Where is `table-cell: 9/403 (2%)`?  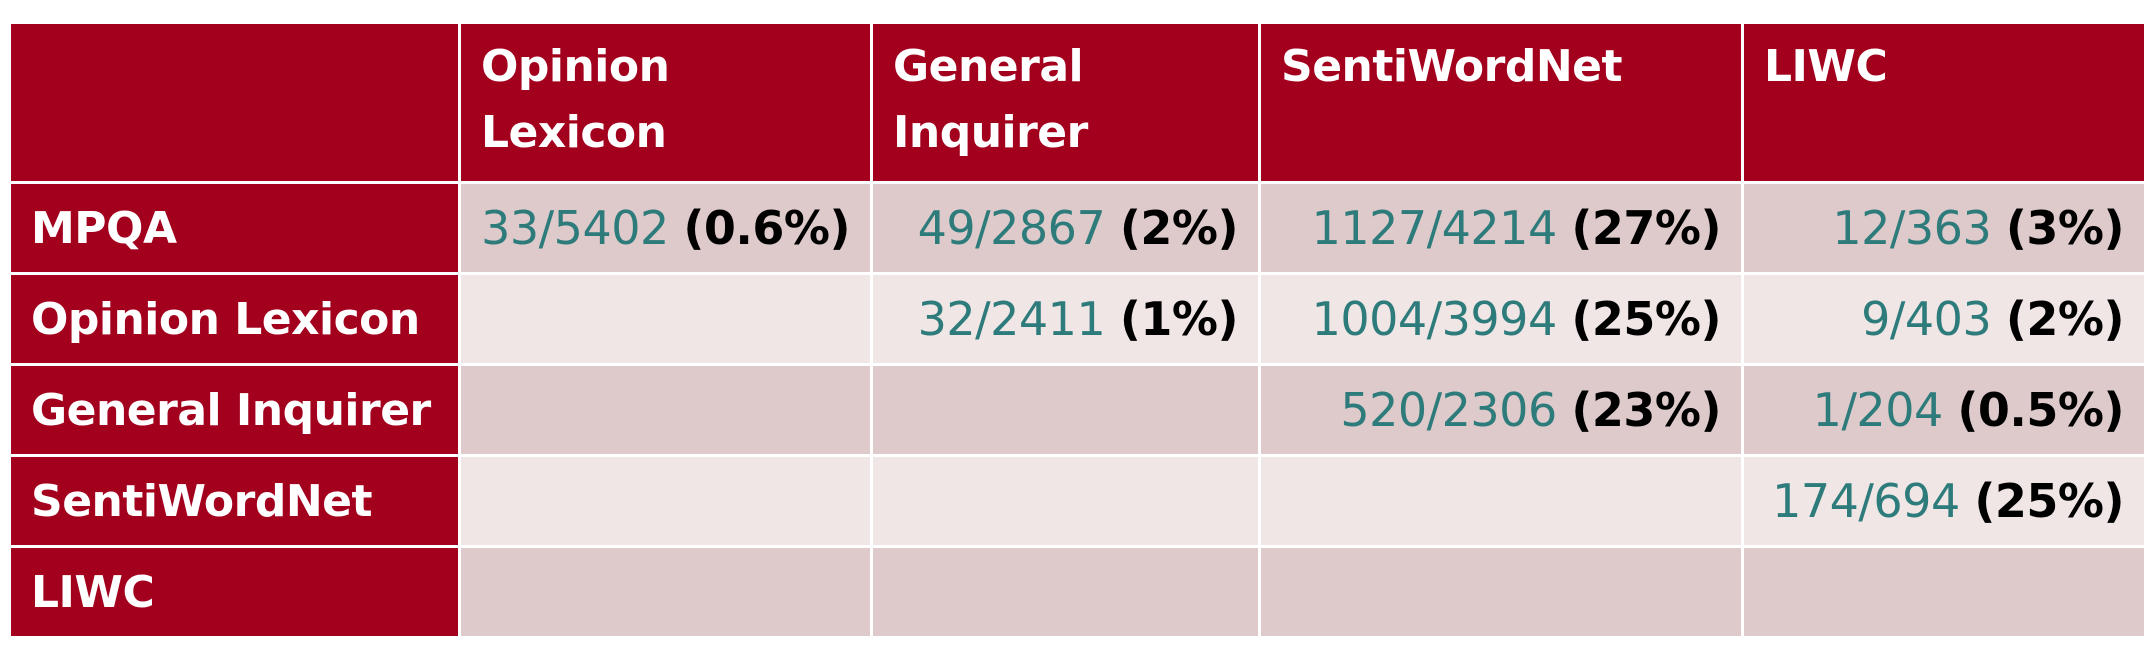 table-cell: 9/403 (2%) is located at coordinates (1944, 319).